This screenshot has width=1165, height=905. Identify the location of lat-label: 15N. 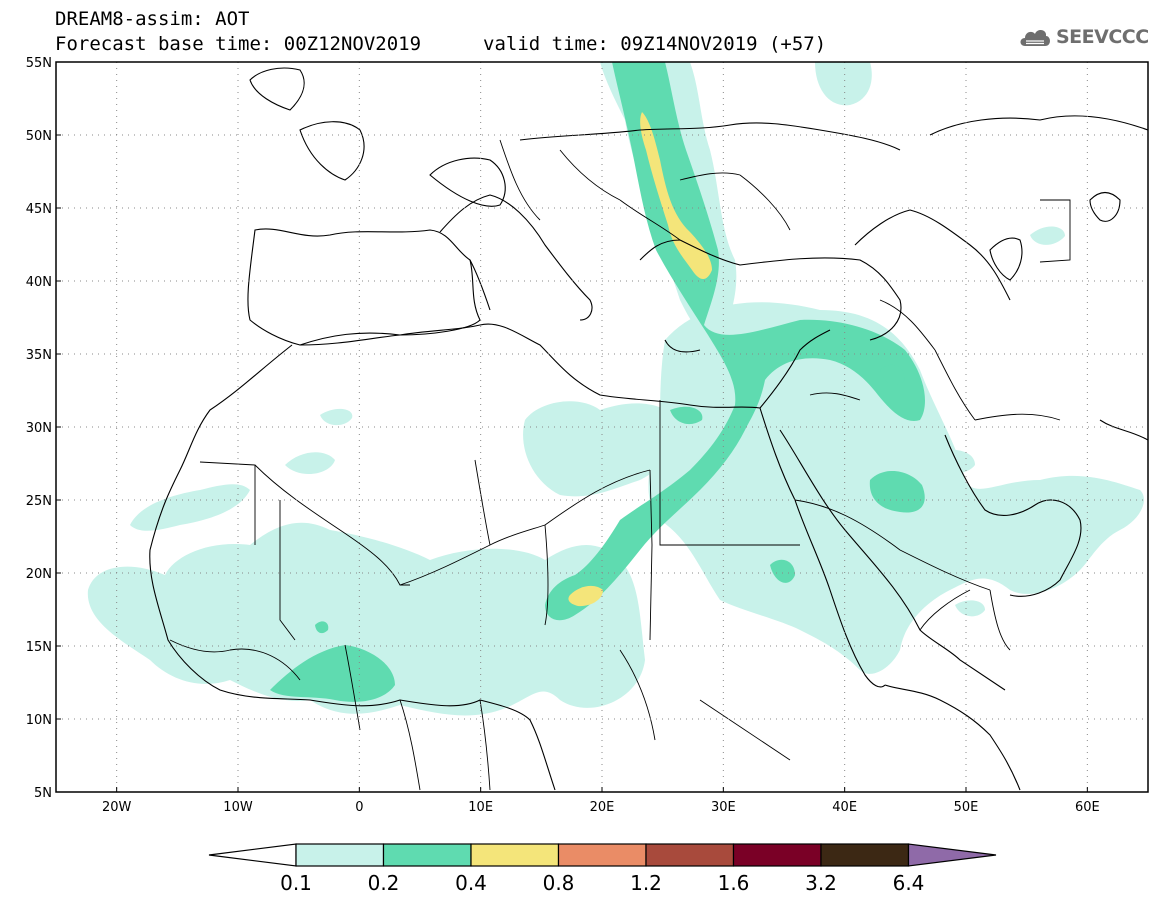
(39, 647).